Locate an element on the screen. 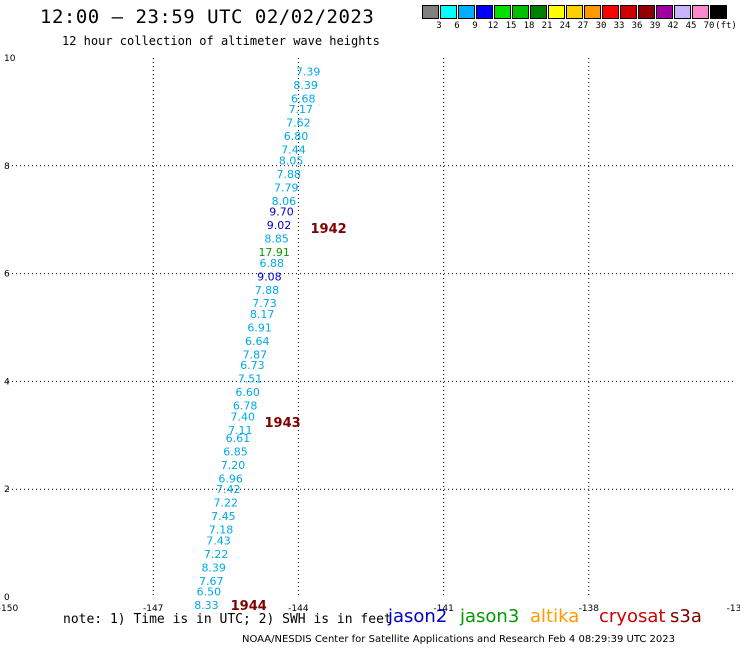  wave-height-label: 7.20 is located at coordinates (233, 465).